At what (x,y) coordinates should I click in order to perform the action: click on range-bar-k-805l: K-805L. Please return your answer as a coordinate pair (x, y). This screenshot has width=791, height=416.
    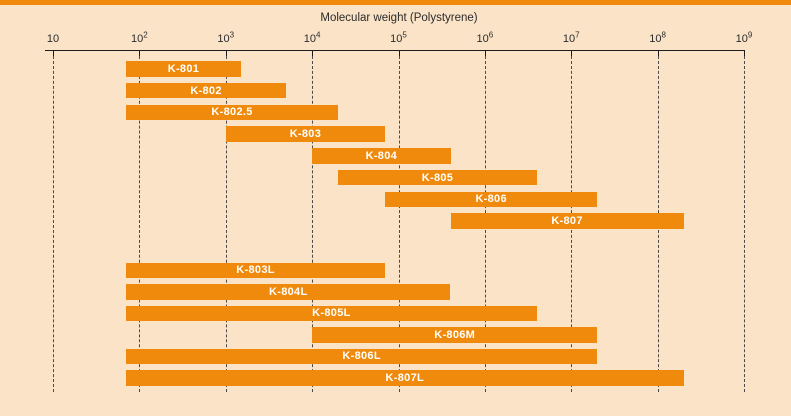
    Looking at the image, I should click on (331, 313).